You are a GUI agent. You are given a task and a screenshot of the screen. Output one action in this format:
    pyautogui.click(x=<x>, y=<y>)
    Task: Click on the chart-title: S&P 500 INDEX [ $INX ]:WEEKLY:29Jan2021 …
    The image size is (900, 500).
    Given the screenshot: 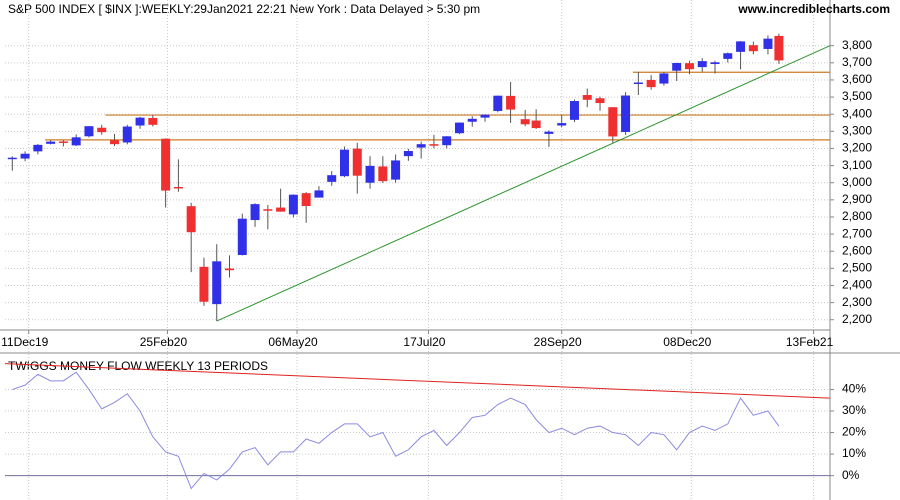 What is the action you would take?
    pyautogui.click(x=244, y=9)
    